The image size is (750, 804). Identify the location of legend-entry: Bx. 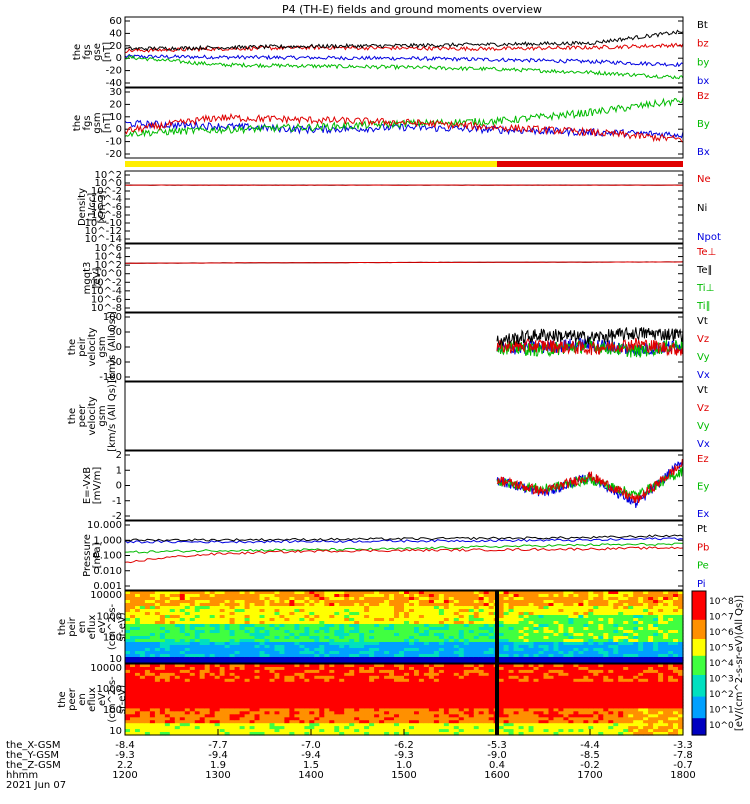
(703, 152).